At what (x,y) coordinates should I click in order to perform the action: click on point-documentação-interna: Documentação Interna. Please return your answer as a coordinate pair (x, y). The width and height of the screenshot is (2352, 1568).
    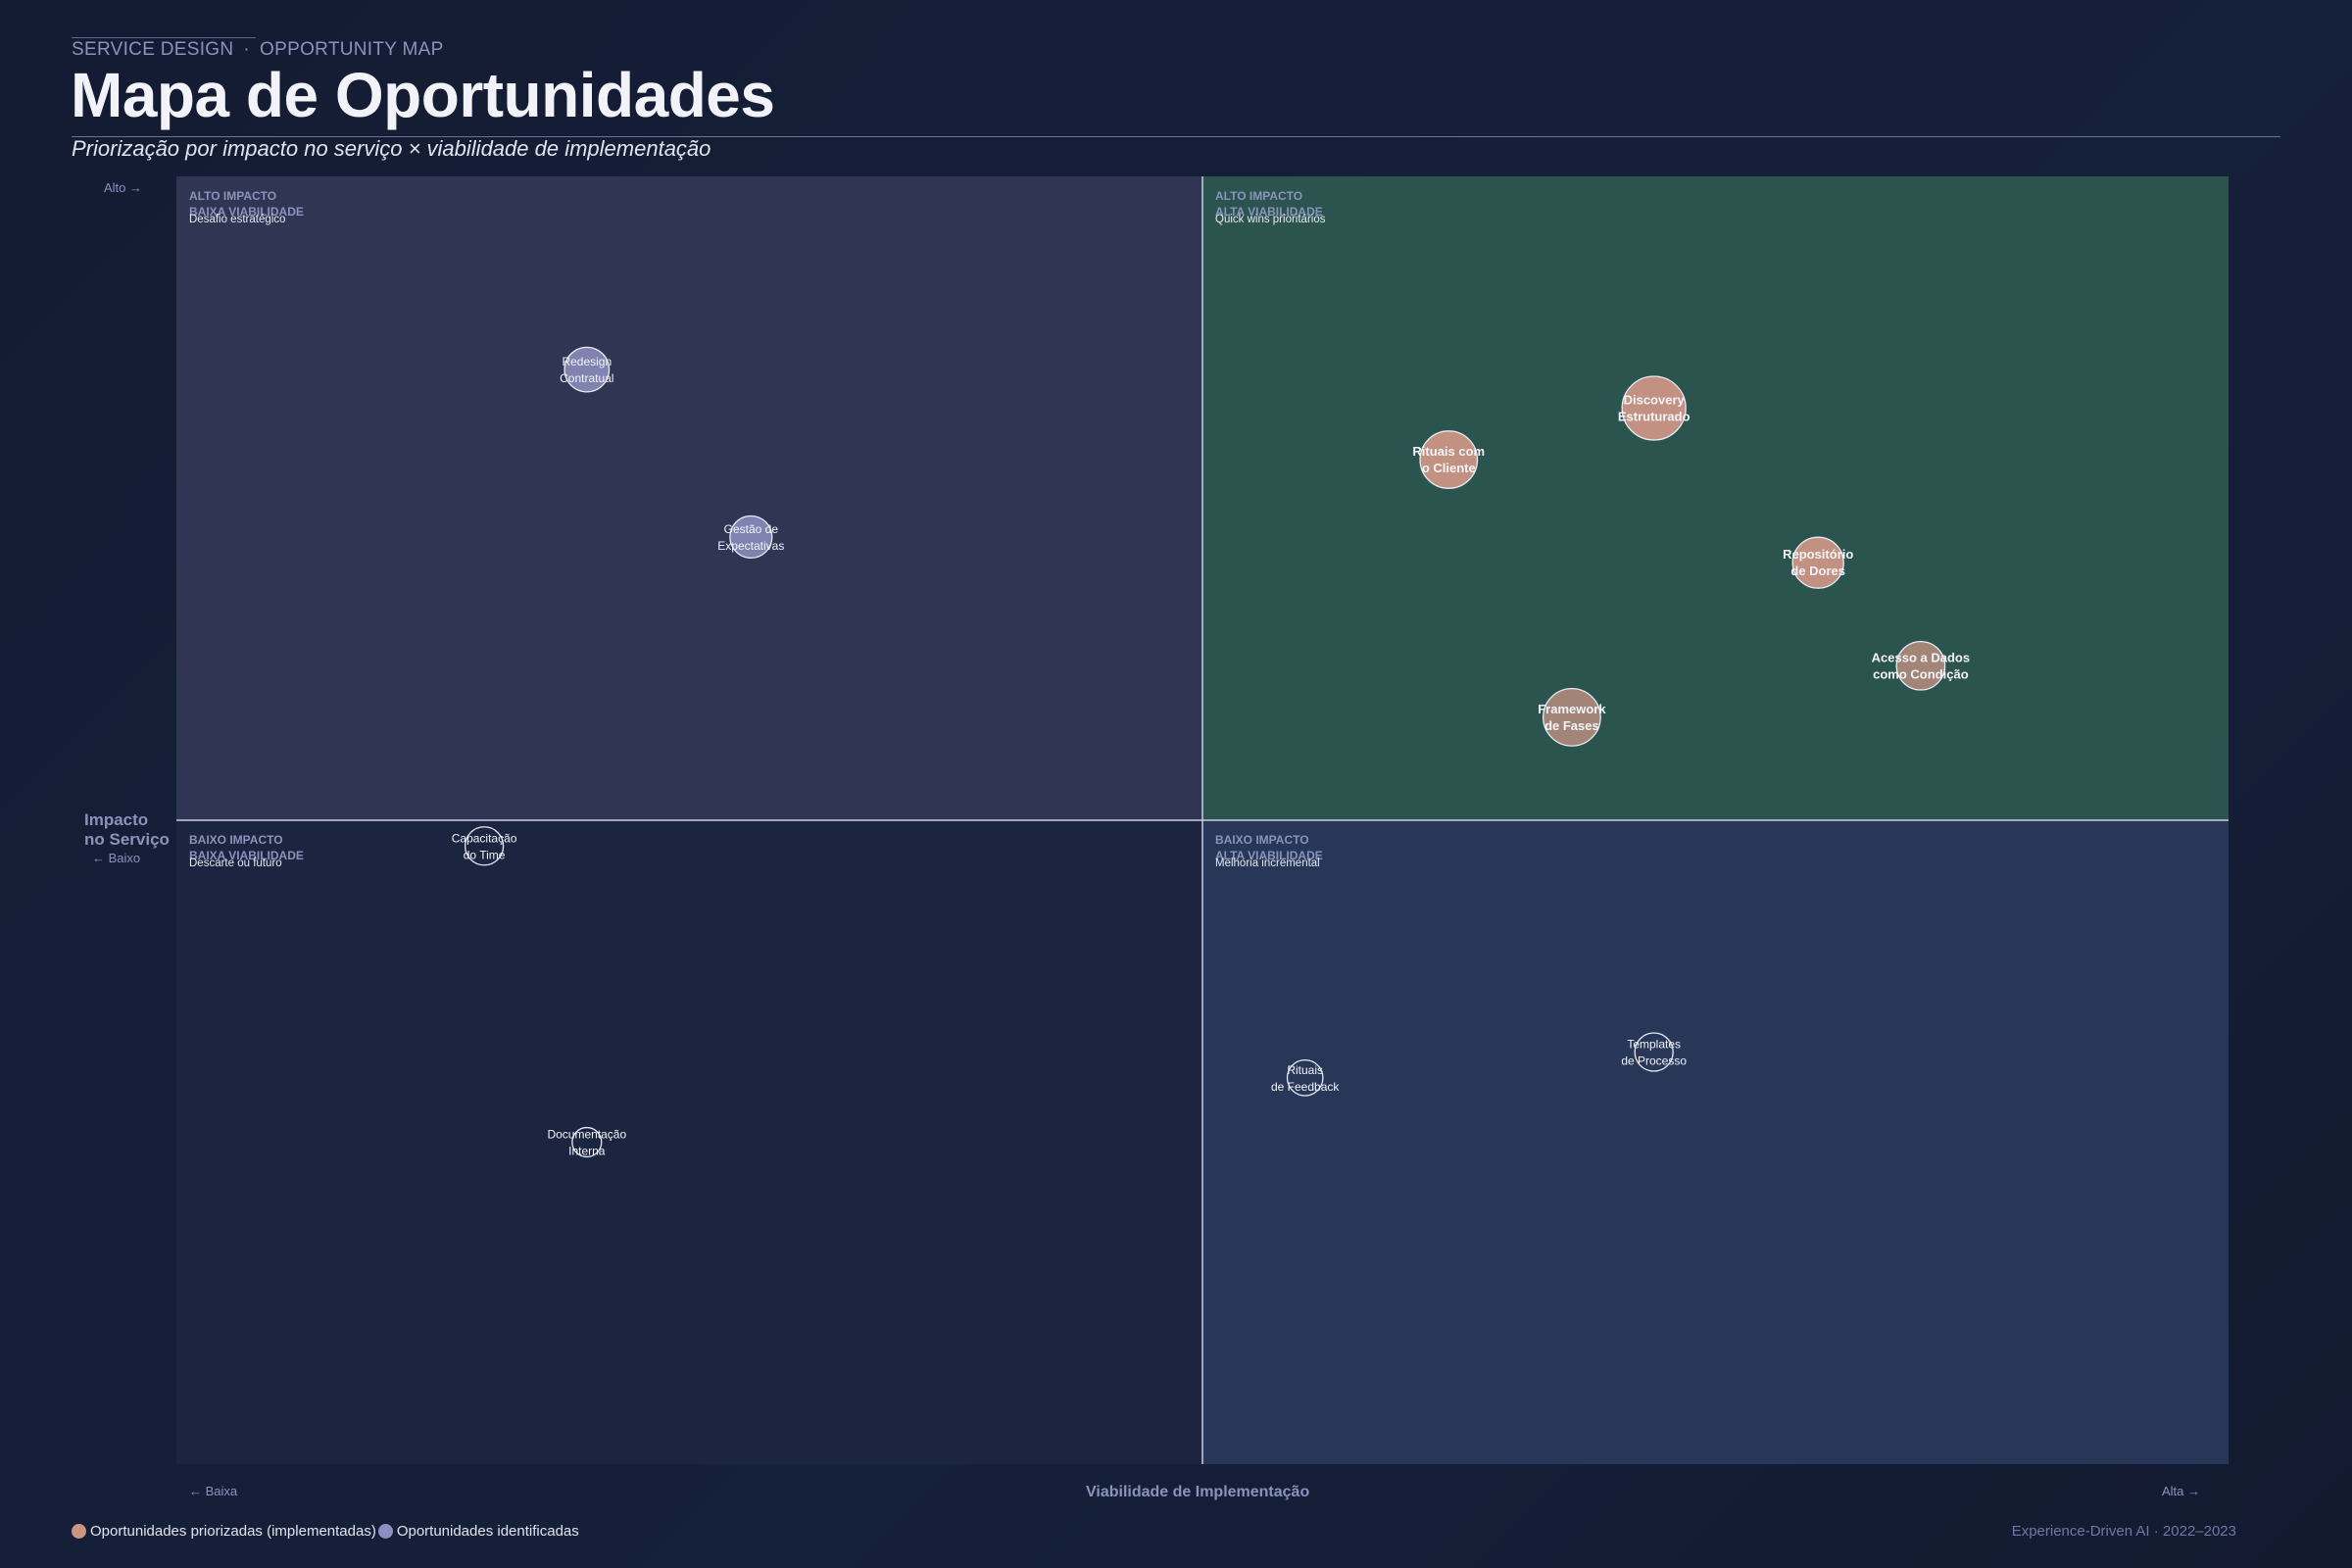
    Looking at the image, I should click on (586, 1142).